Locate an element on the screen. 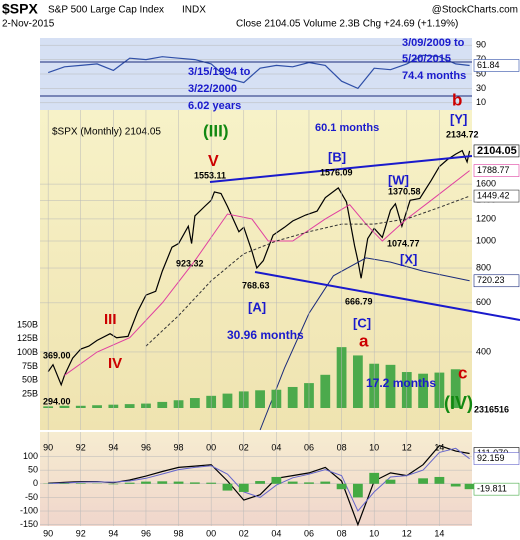 The height and width of the screenshot is (540, 520). x-tick-label: 98 is located at coordinates (179, 533).